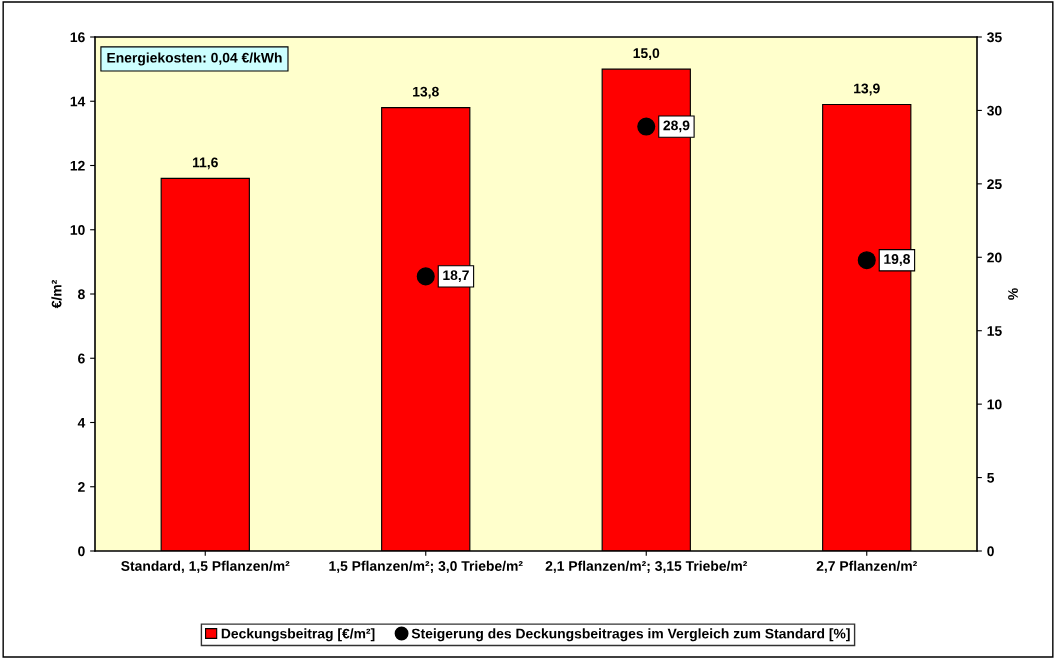  I want to click on legend-label: Steigerung des Deckungsbeitrages im Vergleich zum Standard [%], so click(630, 635).